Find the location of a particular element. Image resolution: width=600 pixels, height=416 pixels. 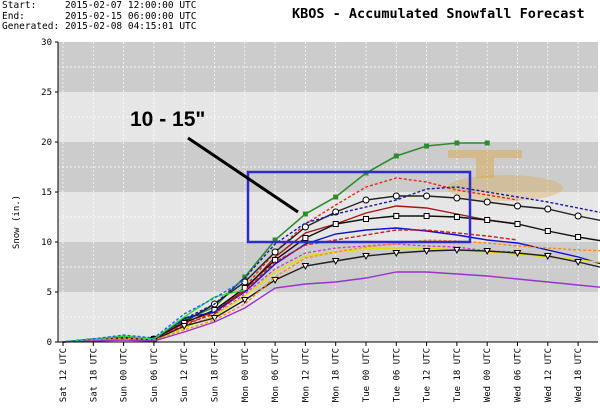

y-tick-label: 0 is located at coordinates (49, 343).